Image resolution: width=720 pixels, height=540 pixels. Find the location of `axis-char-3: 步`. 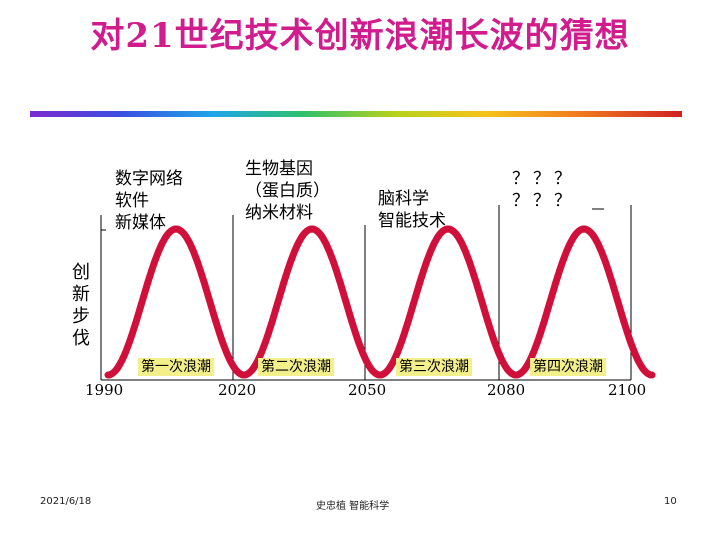

axis-char-3: 步 is located at coordinates (81, 316).